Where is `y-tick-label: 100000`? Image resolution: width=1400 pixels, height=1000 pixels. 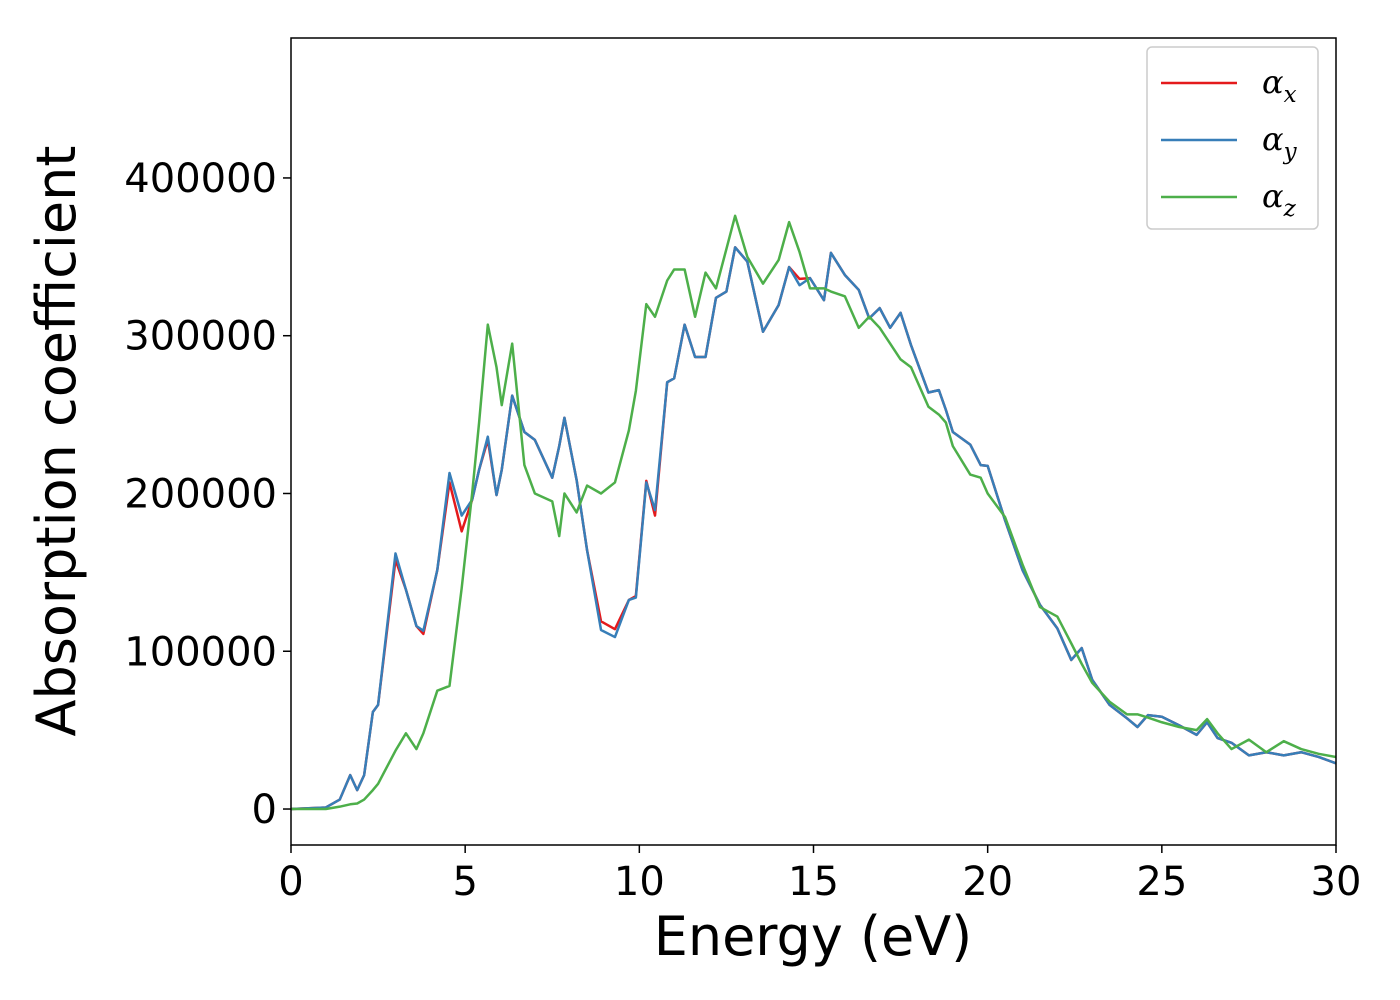
y-tick-label: 100000 is located at coordinates (200, 652).